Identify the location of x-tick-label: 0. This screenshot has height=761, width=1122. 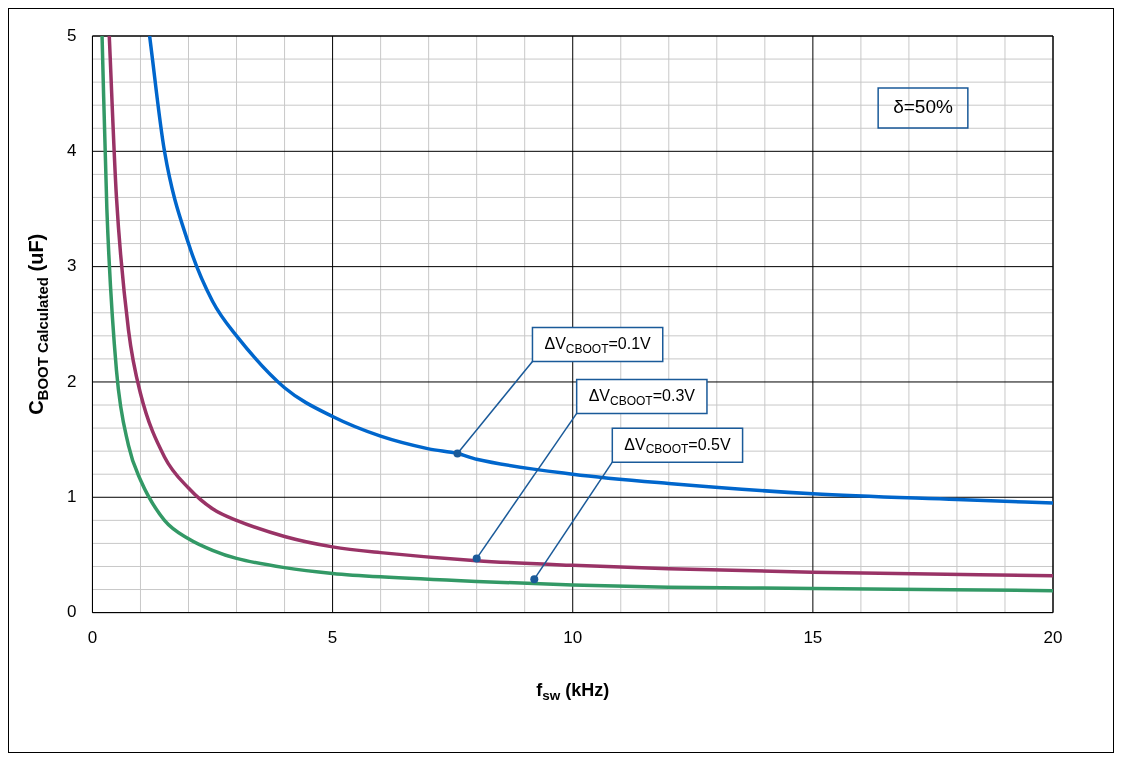
(92, 638).